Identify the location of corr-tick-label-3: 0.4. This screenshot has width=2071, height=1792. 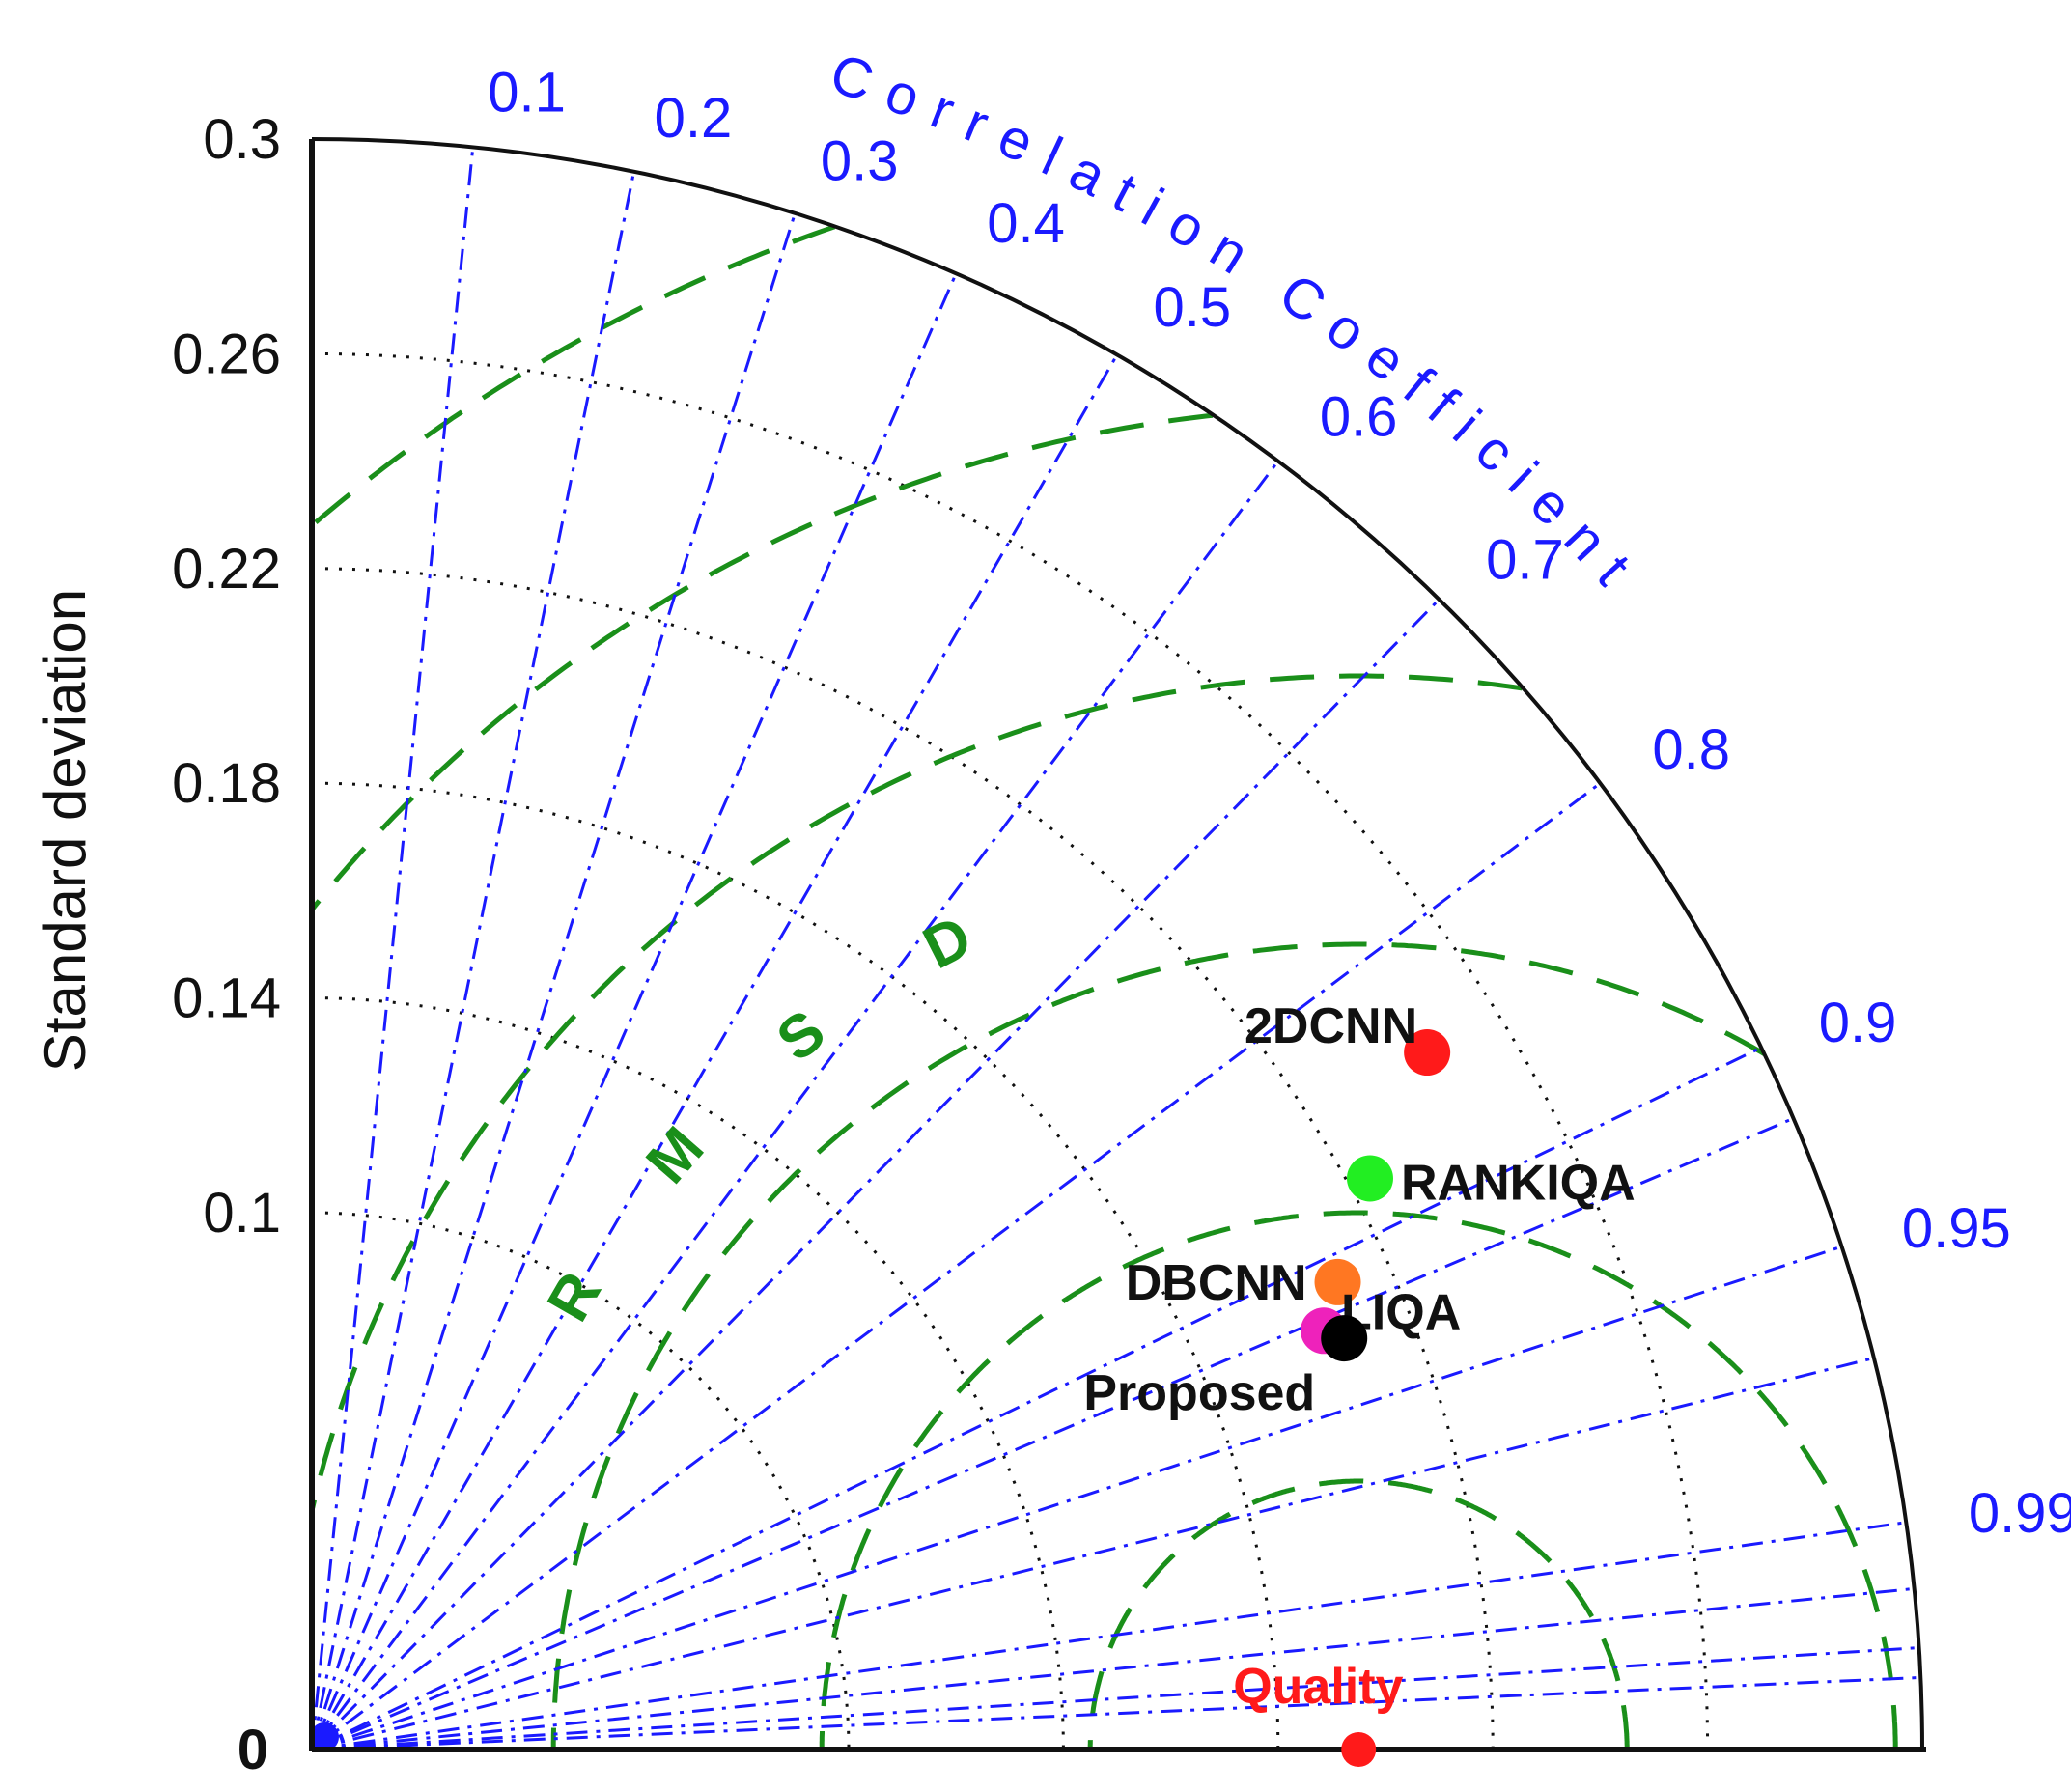
(1026, 224).